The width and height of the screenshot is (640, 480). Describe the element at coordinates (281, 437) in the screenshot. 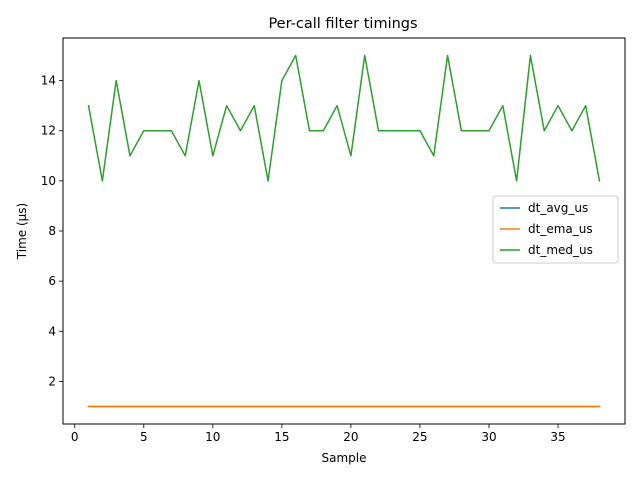

I see `x-tick-label: 15` at that location.